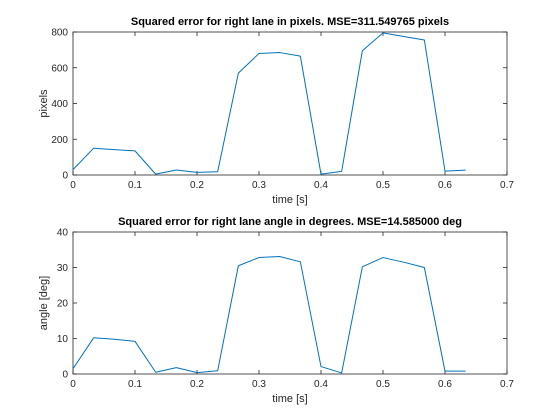 The image size is (560, 420). What do you see at coordinates (289, 399) in the screenshot?
I see `x-axis-label-2: time [s]` at bounding box center [289, 399].